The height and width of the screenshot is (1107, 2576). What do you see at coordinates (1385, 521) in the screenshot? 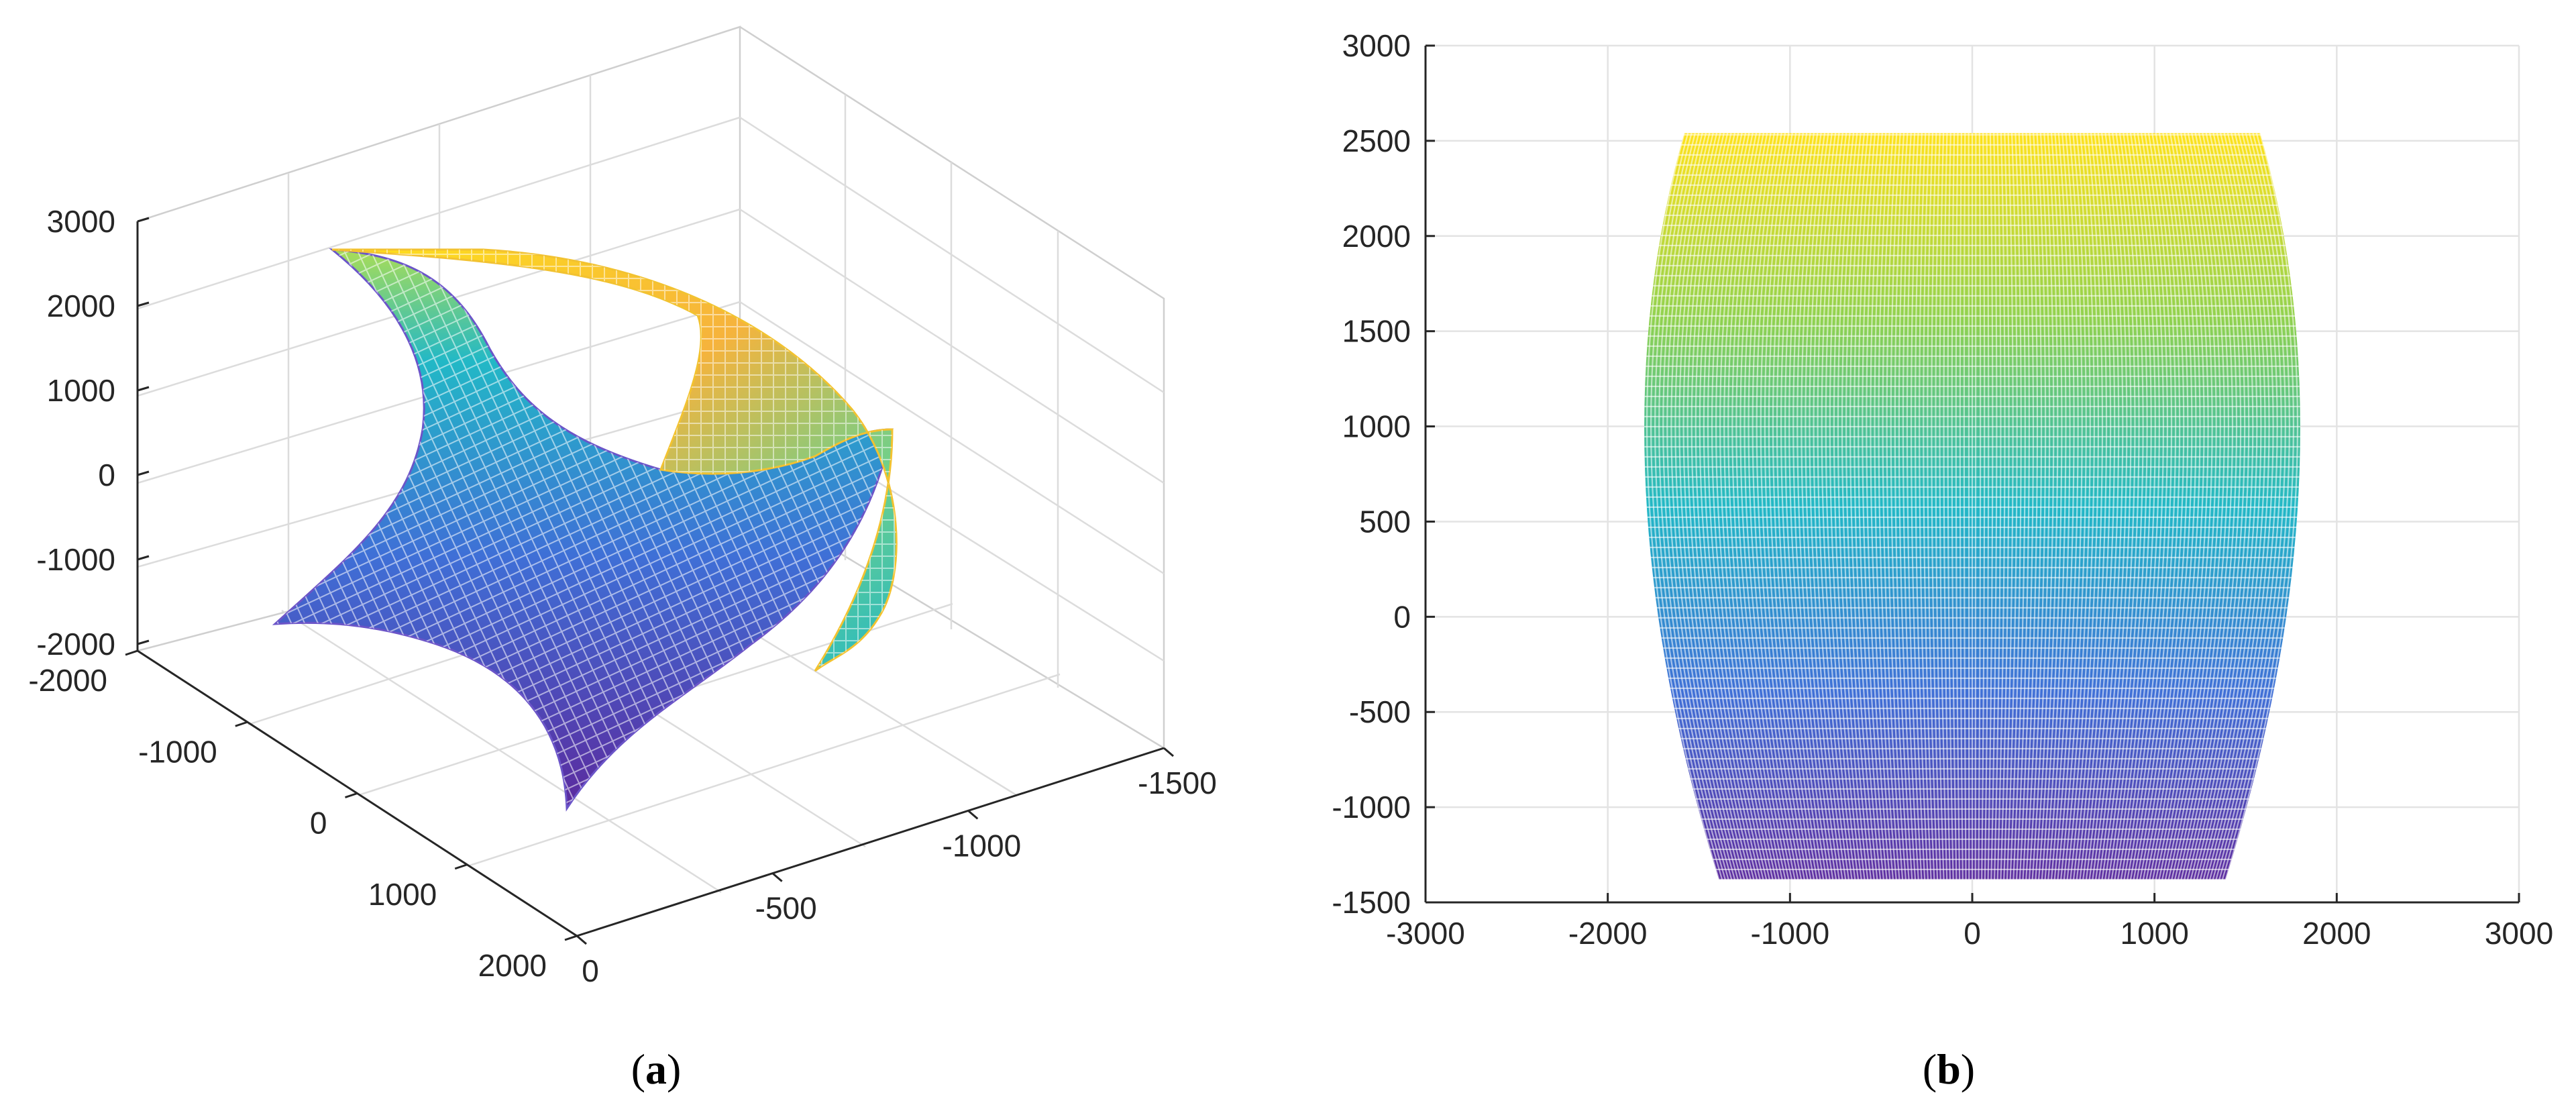
I see `y-tick-label: 500` at bounding box center [1385, 521].